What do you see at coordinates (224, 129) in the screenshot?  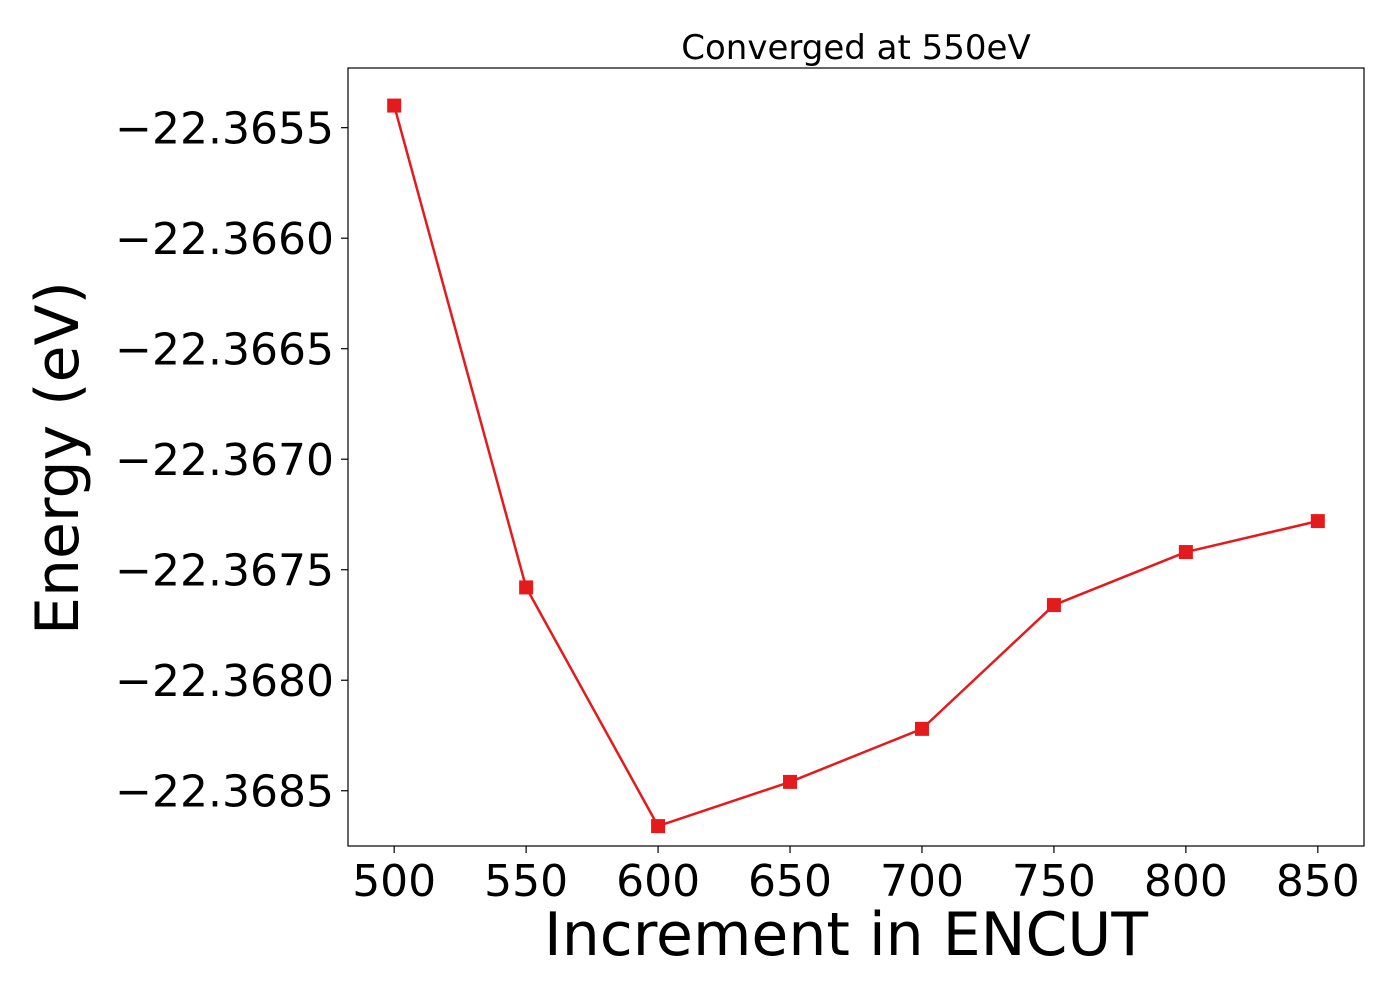 I see `y-tick-label: −22.3655` at bounding box center [224, 129].